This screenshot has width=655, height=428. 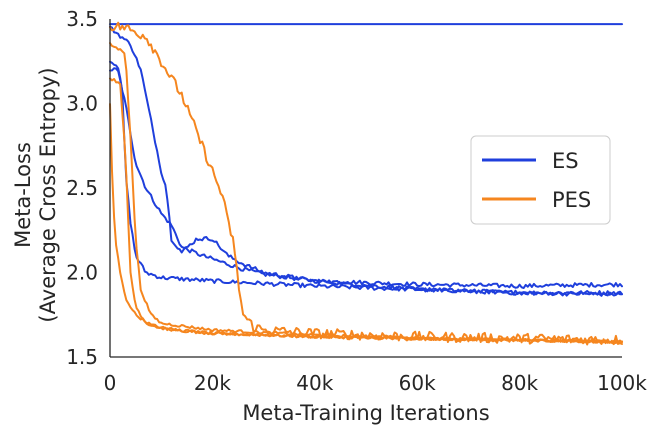 I want to click on x-axis-title: Meta-Training Iterations, so click(x=365, y=413).